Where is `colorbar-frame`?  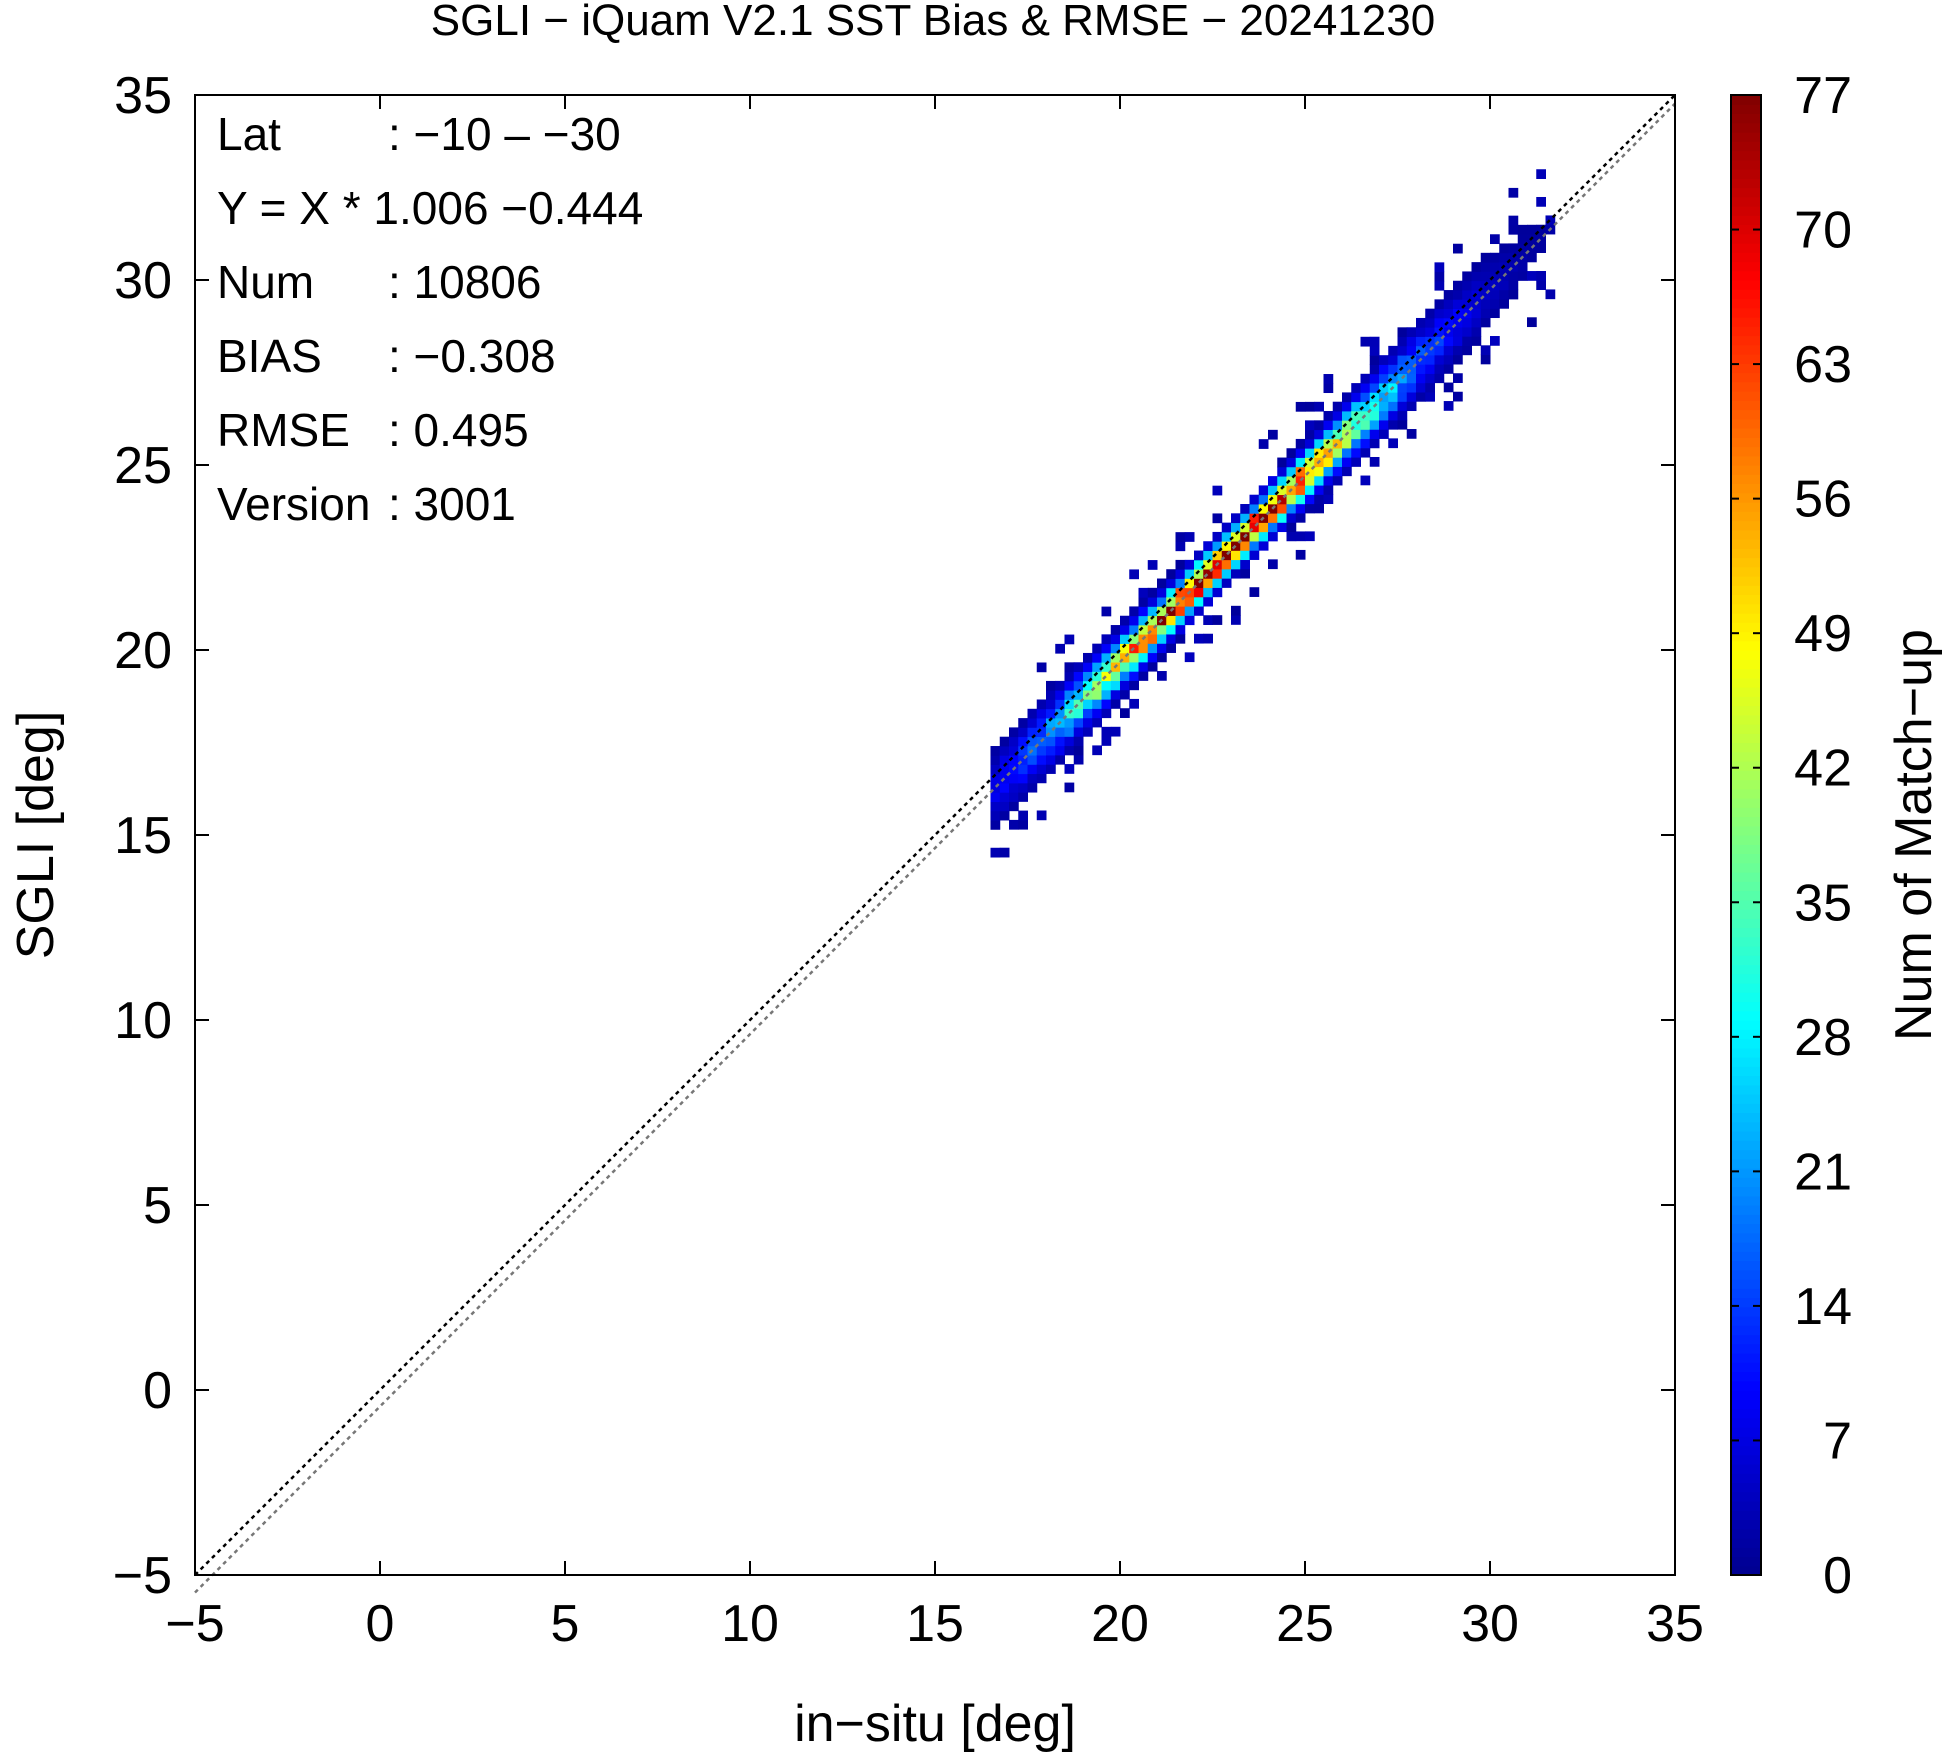
colorbar-frame is located at coordinates (1746, 835).